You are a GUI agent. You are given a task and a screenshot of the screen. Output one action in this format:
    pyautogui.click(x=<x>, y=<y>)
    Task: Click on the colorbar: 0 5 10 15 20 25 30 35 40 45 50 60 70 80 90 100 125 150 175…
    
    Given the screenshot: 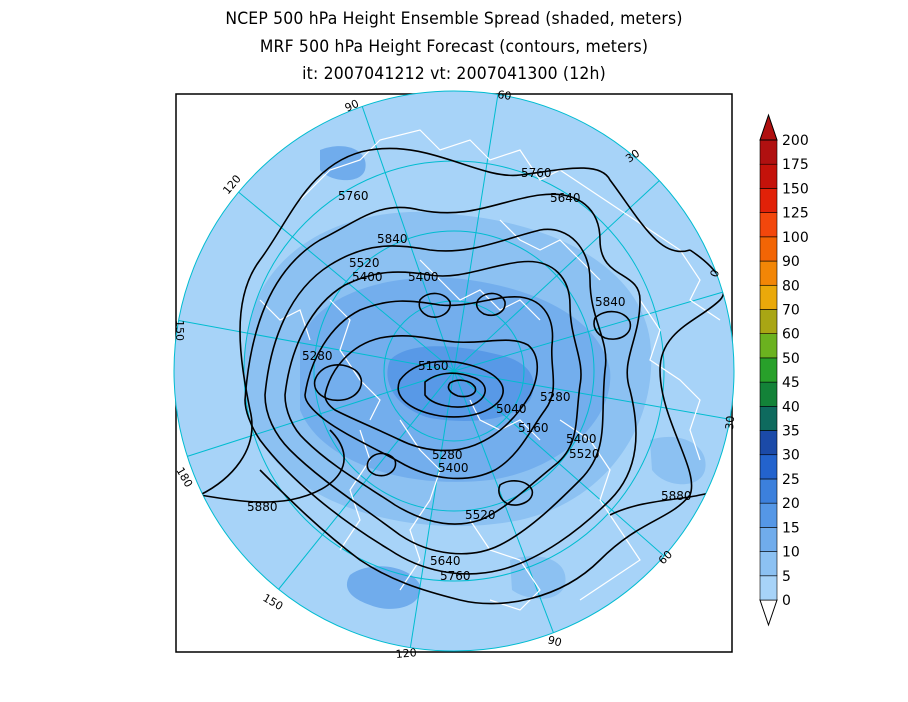 What is the action you would take?
    pyautogui.click(x=784, y=370)
    